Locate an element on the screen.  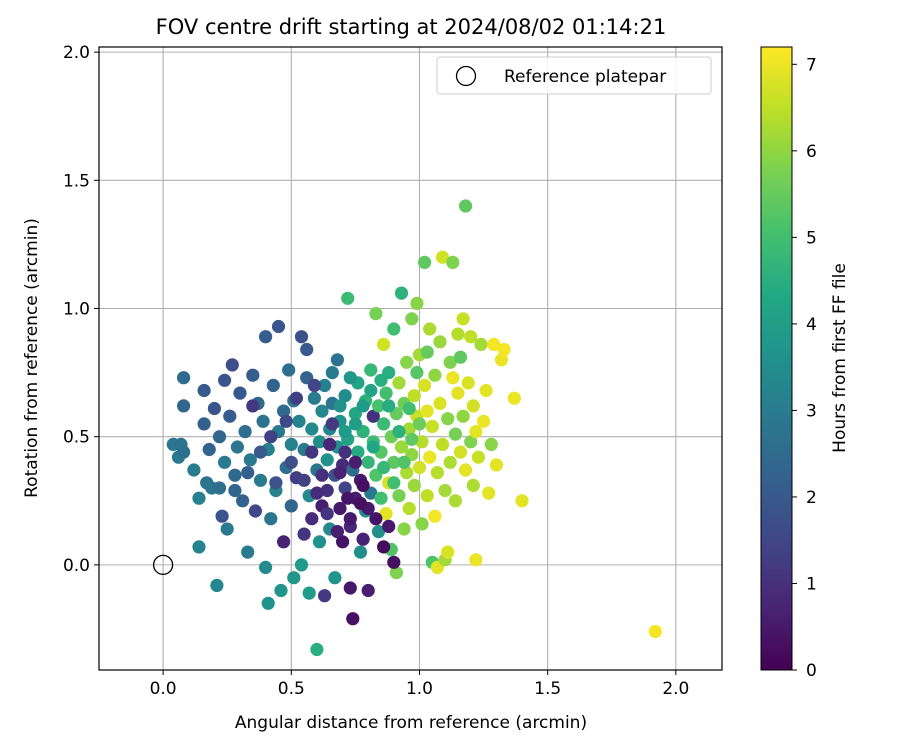
x-tick-label: 0.0 is located at coordinates (163, 689).